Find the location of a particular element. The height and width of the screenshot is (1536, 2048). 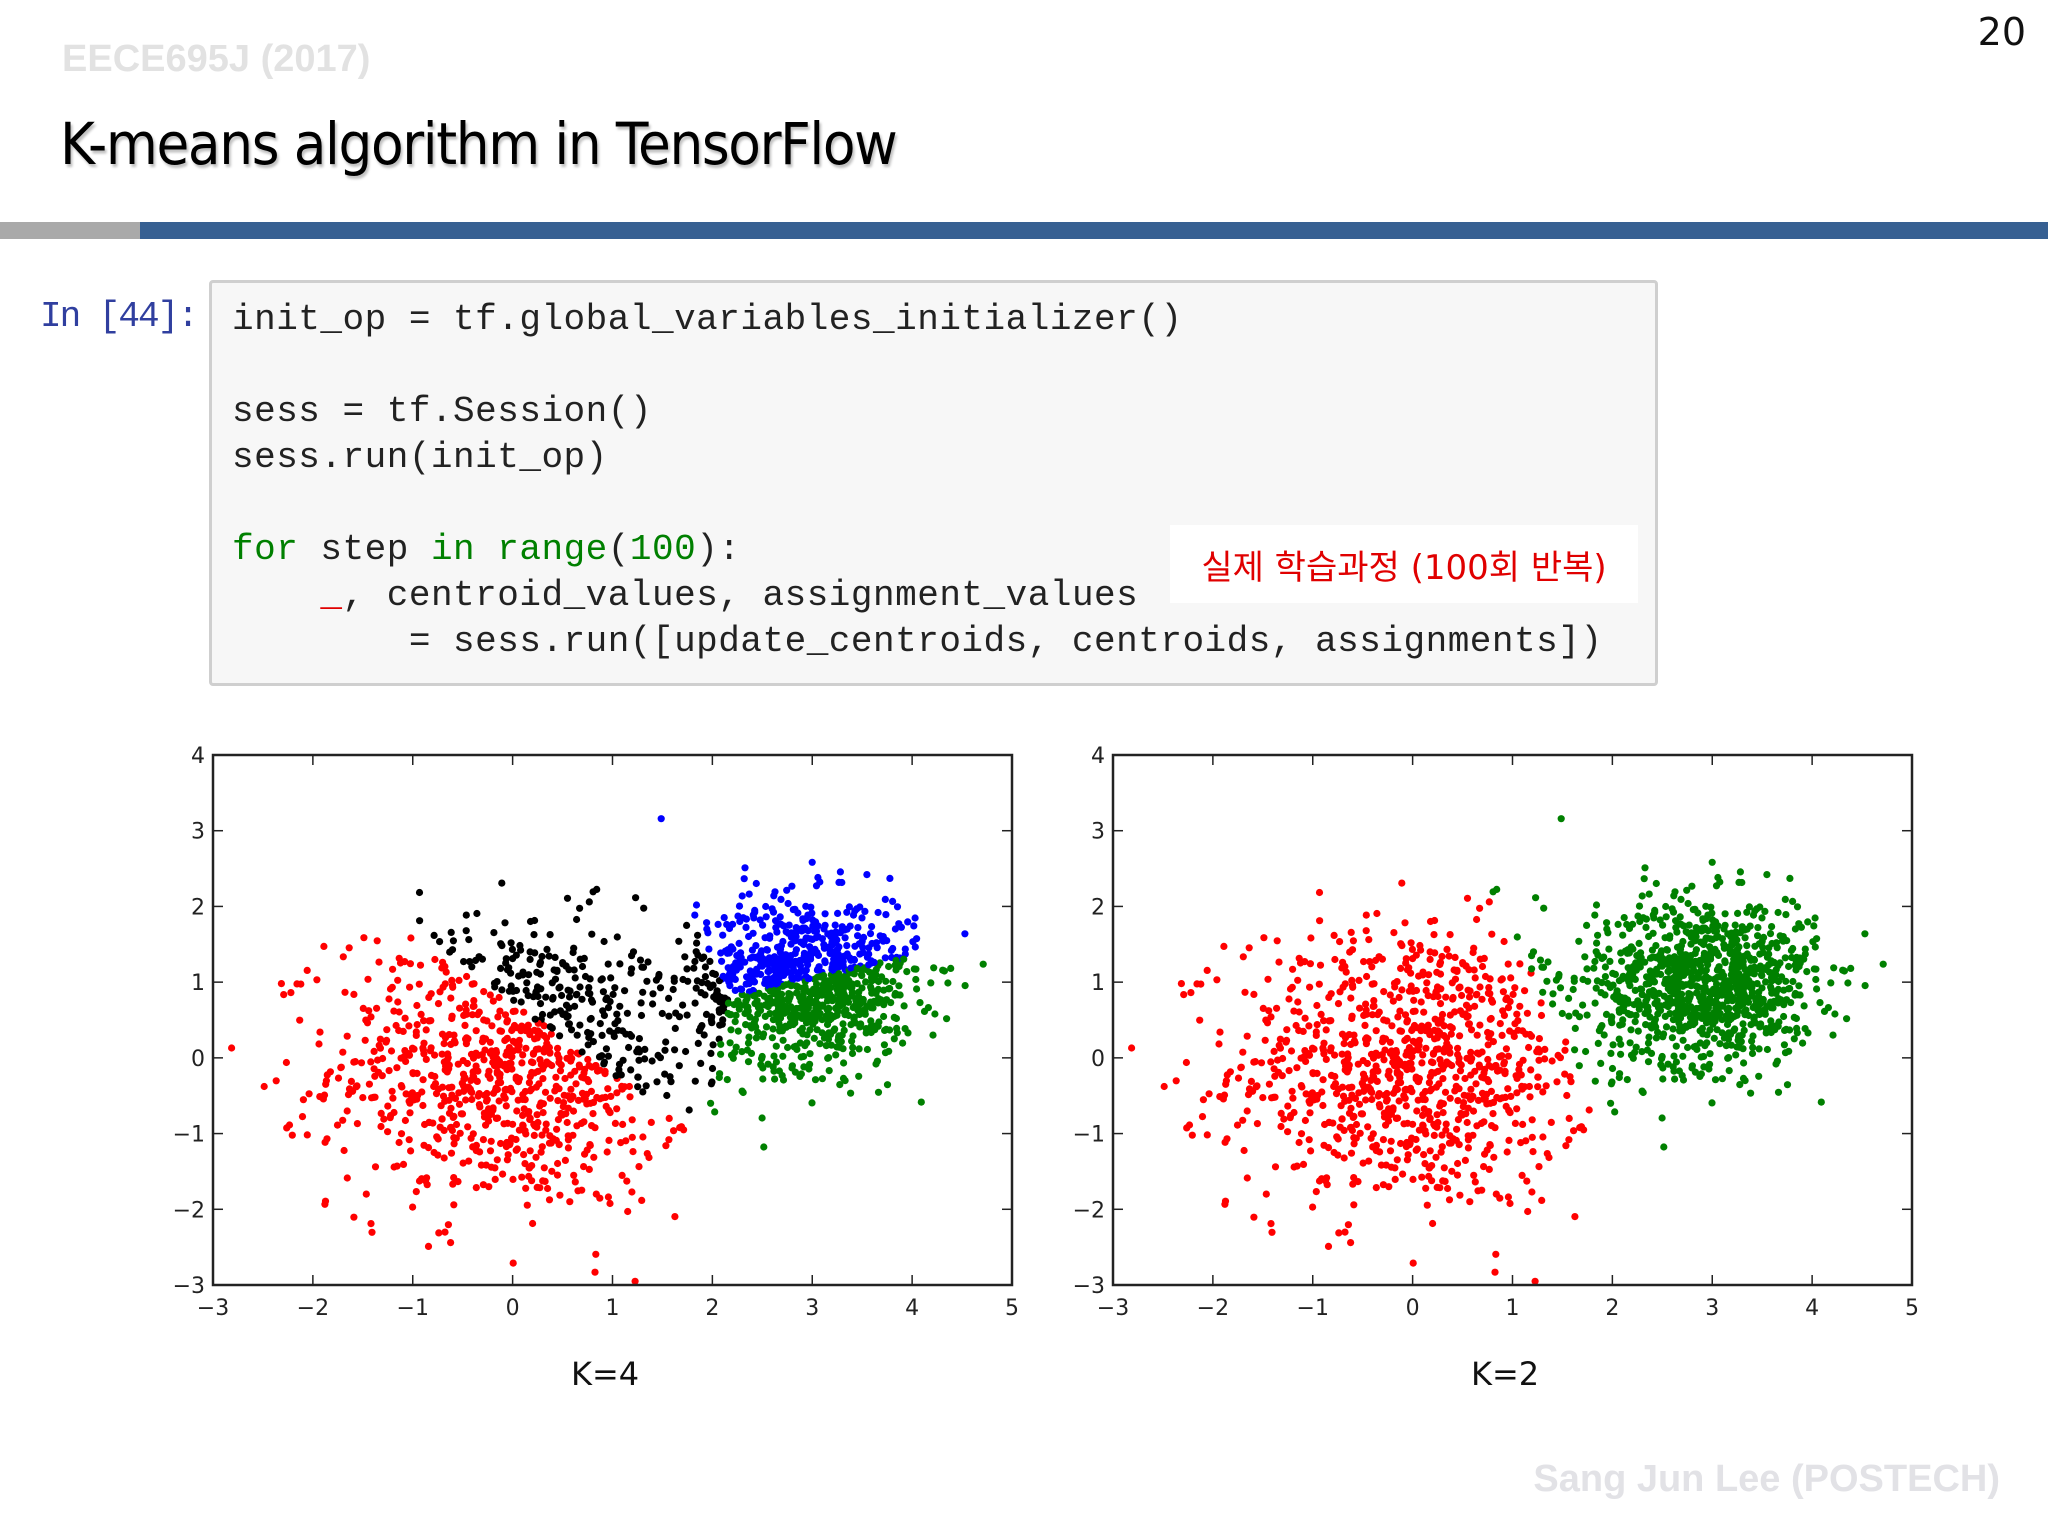

caption-k4: K=4 is located at coordinates (605, 1374).